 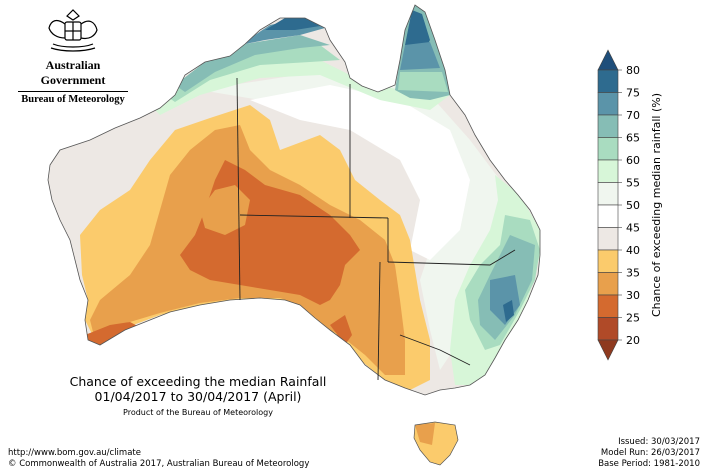 I want to click on product-credit: Product of the Bureau of Meteorology, so click(x=198, y=412).